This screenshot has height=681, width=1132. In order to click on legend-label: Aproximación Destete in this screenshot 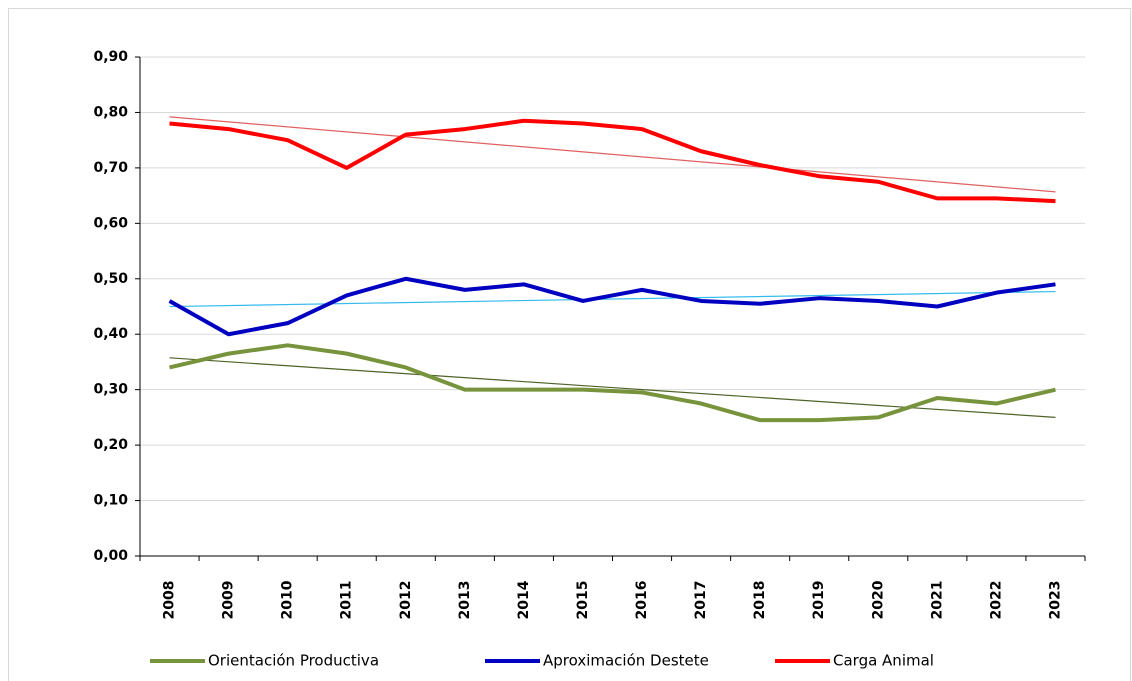, I will do `click(626, 661)`.